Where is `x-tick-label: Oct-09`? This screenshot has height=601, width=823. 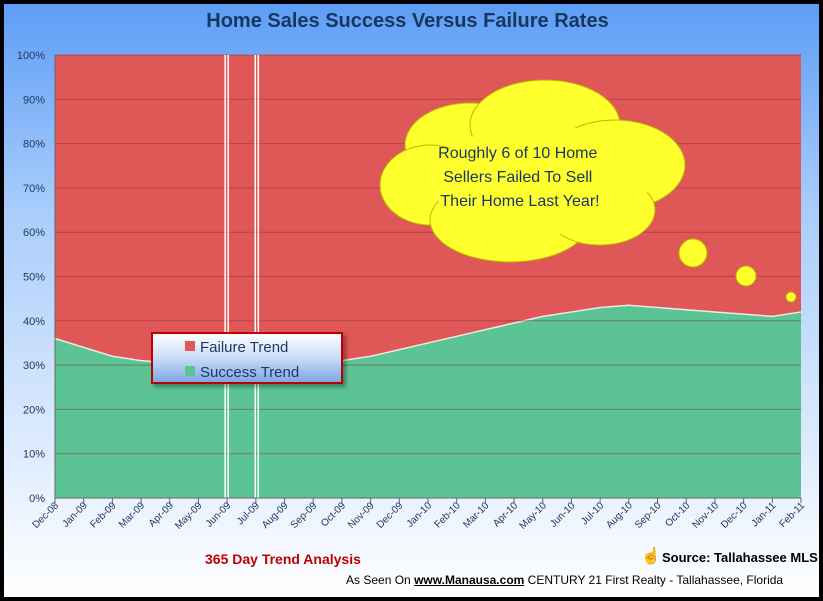 x-tick-label: Oct-09 is located at coordinates (333, 514).